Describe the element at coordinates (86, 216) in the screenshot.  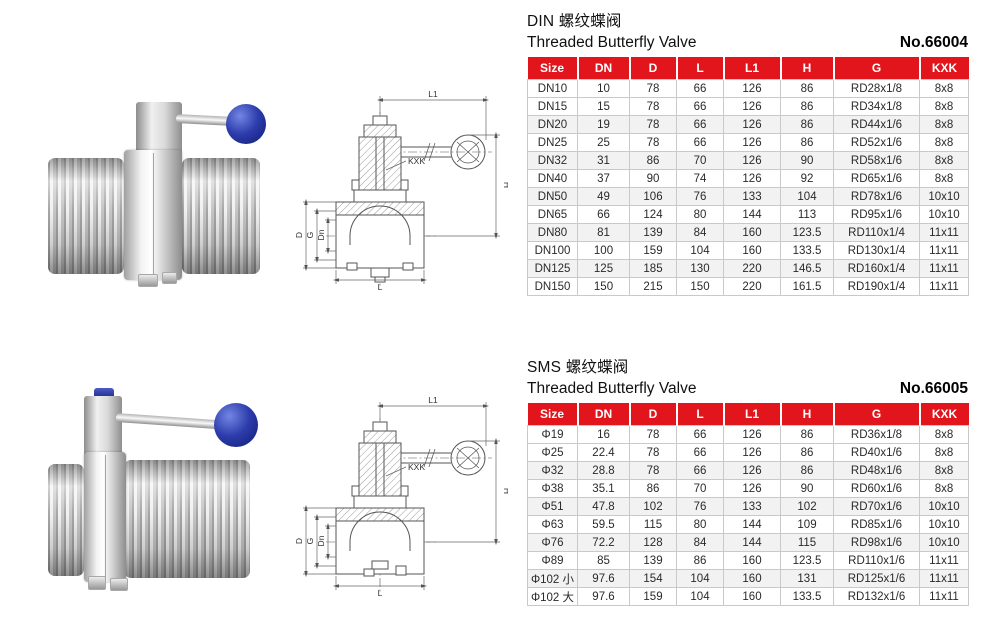
I see `valve-thread-left` at that location.